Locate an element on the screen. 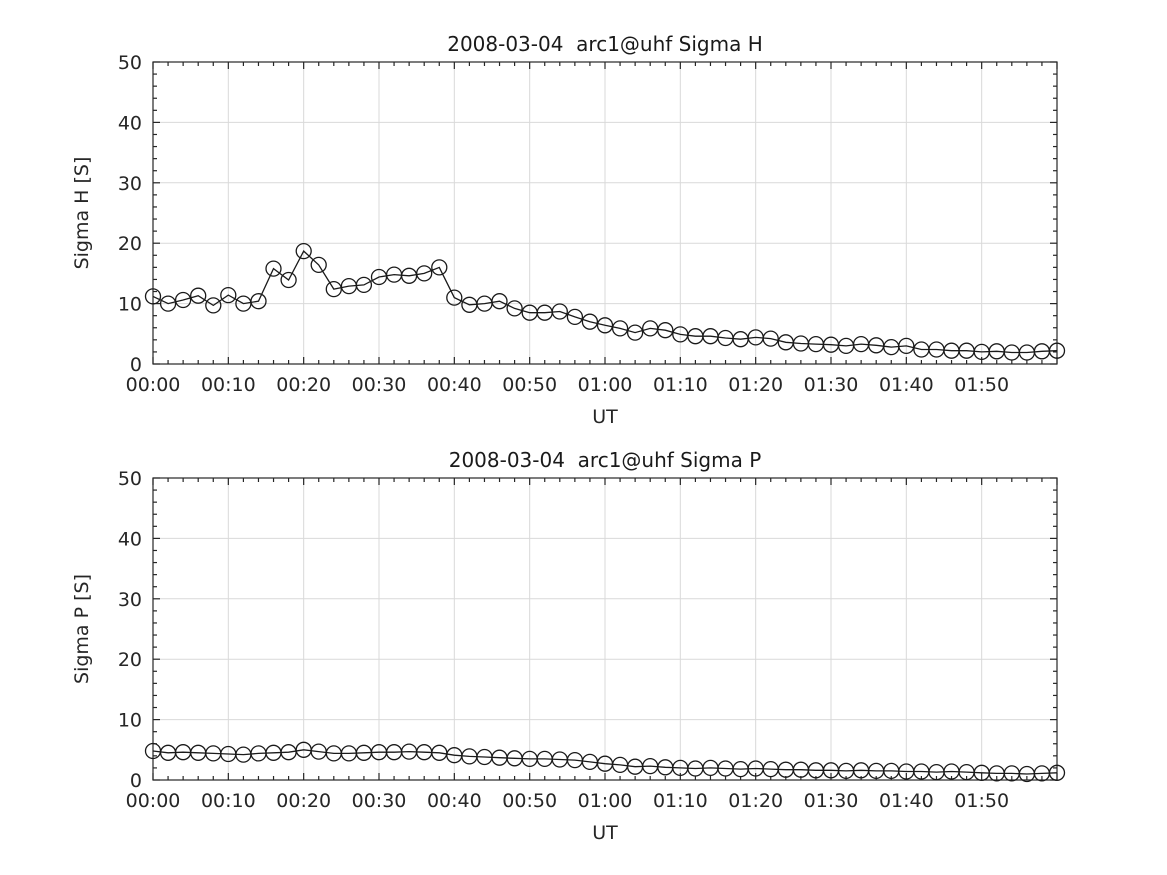 The image size is (1167, 875). bottom-chart-ylabel: Sigma P [S] is located at coordinates (82, 629).